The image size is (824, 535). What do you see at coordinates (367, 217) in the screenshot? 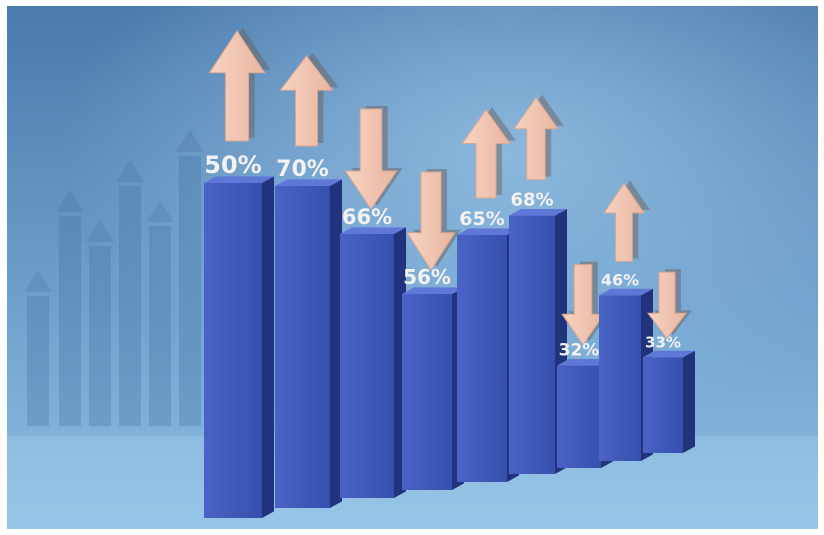
I see `bar-value-label: 66%` at bounding box center [367, 217].